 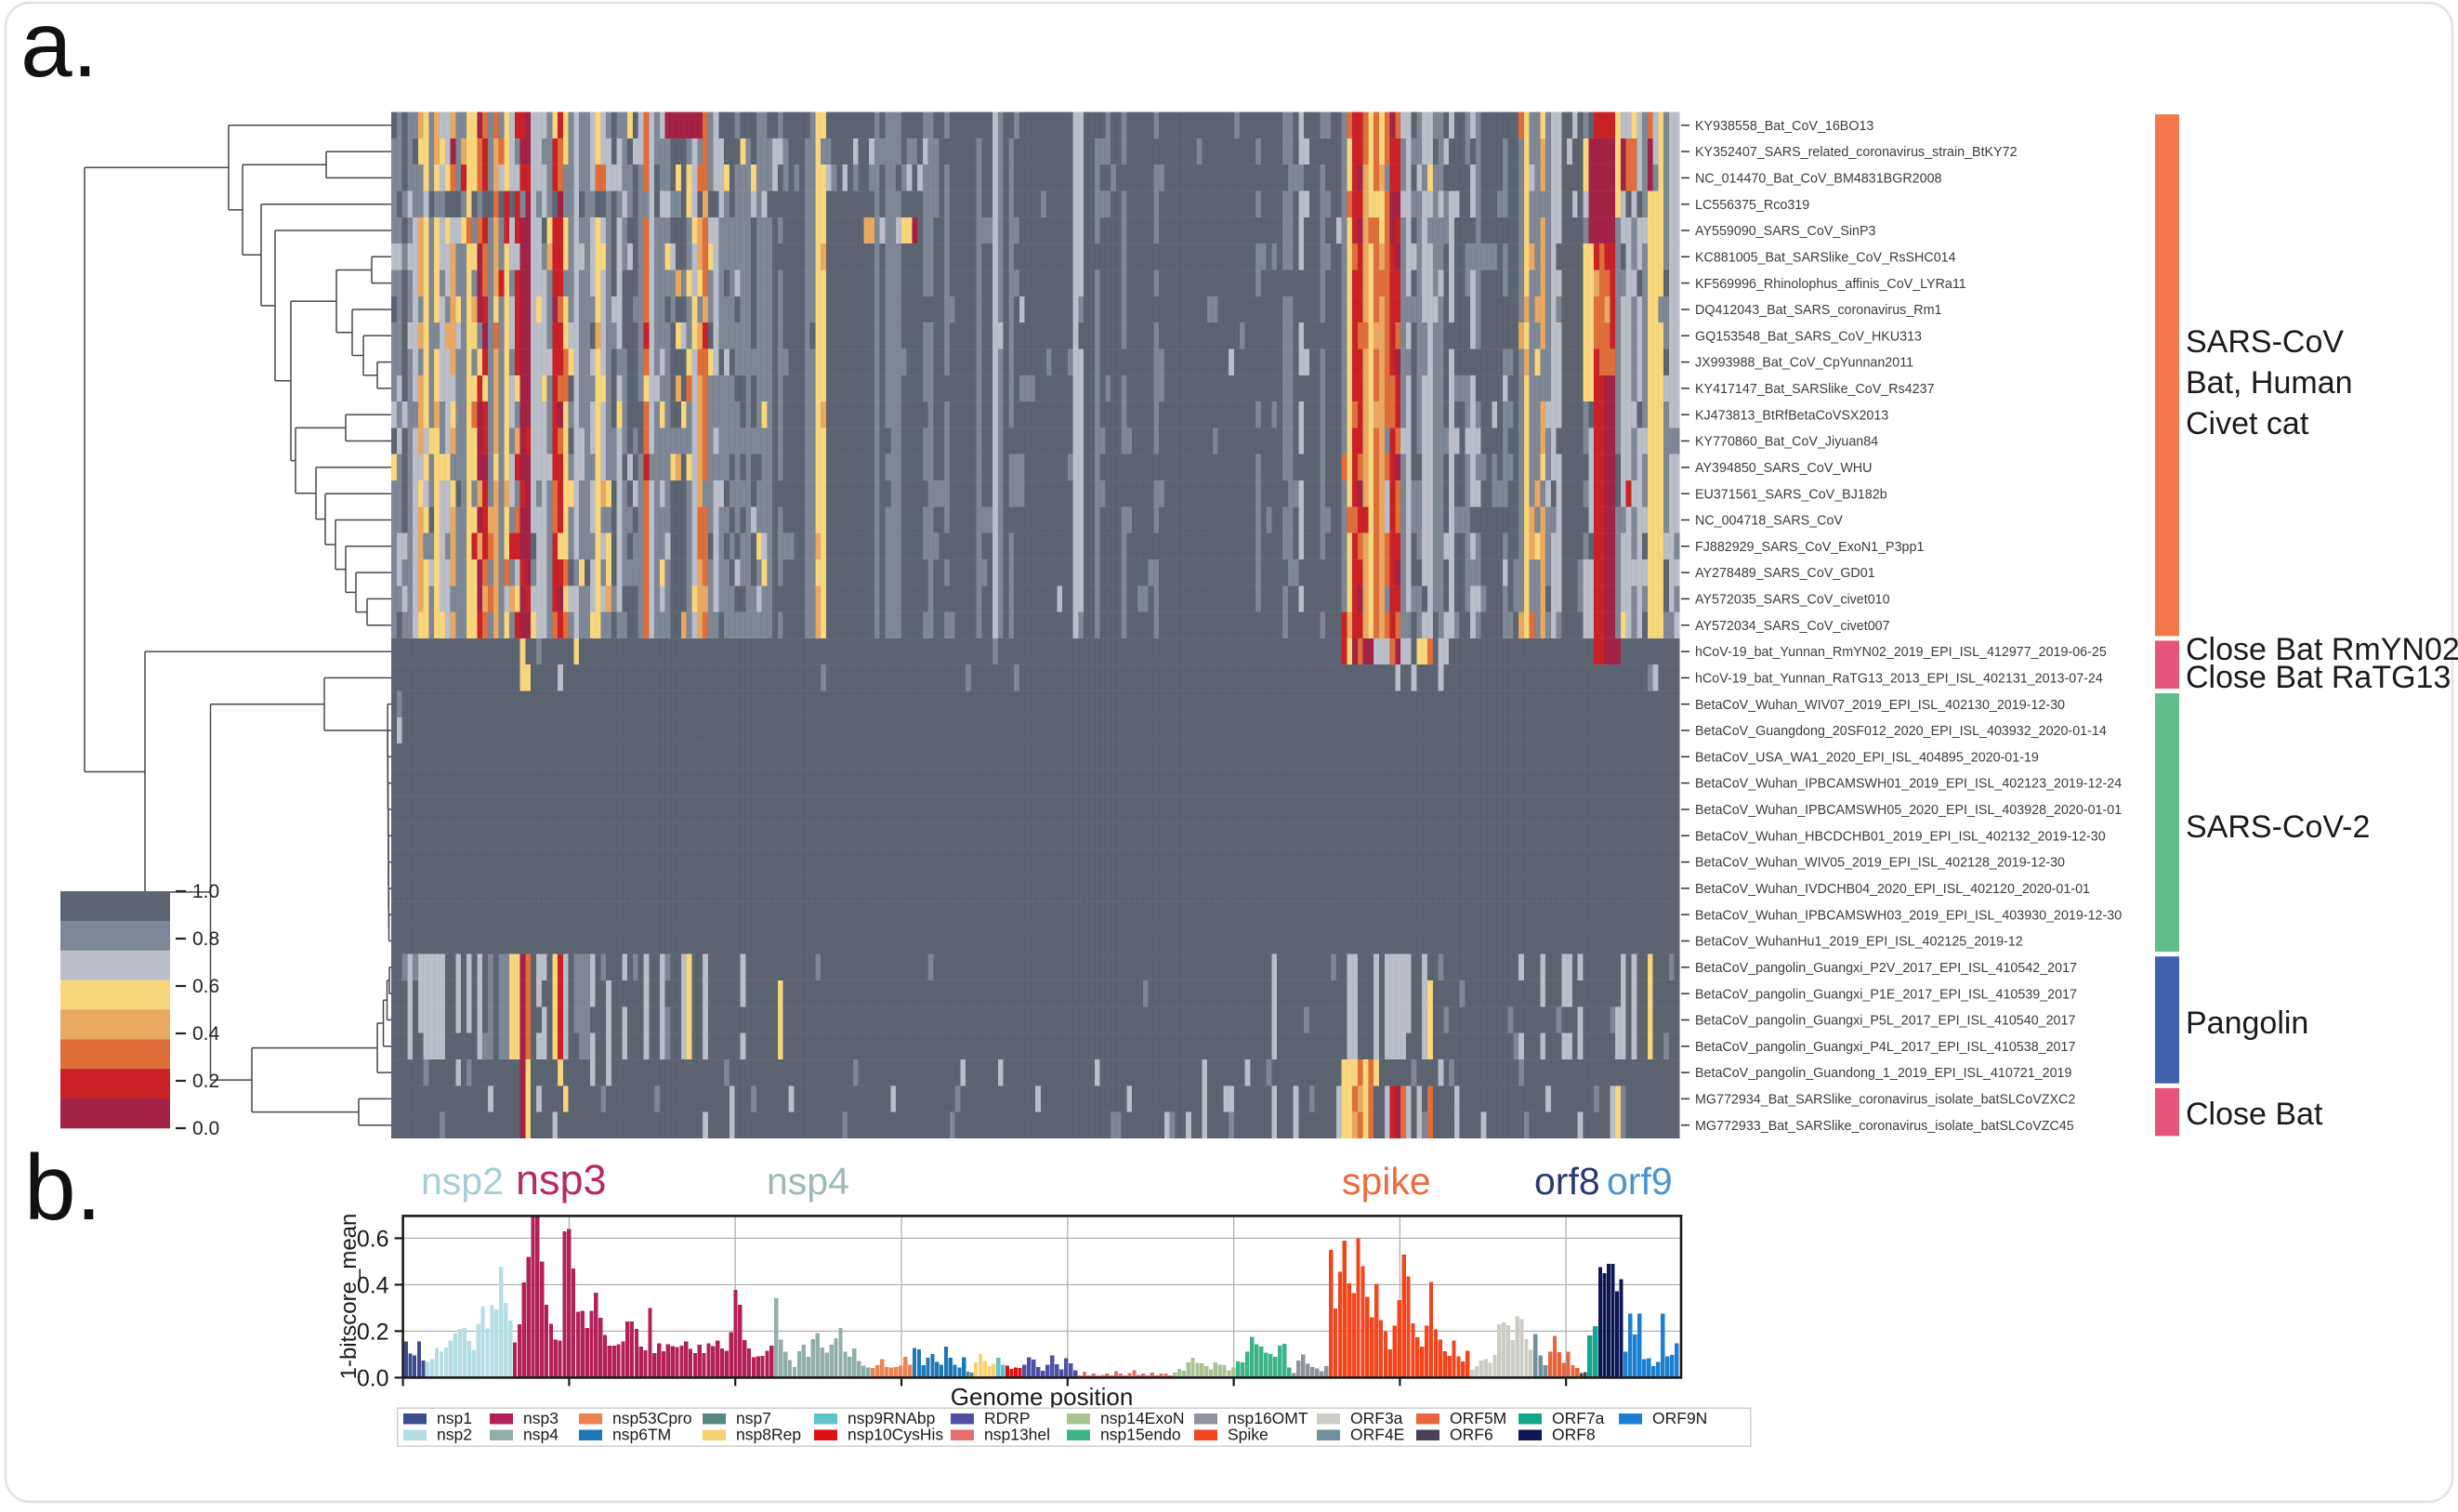 What do you see at coordinates (2278, 827) in the screenshot?
I see `svg-text: SARS-CoV-2` at bounding box center [2278, 827].